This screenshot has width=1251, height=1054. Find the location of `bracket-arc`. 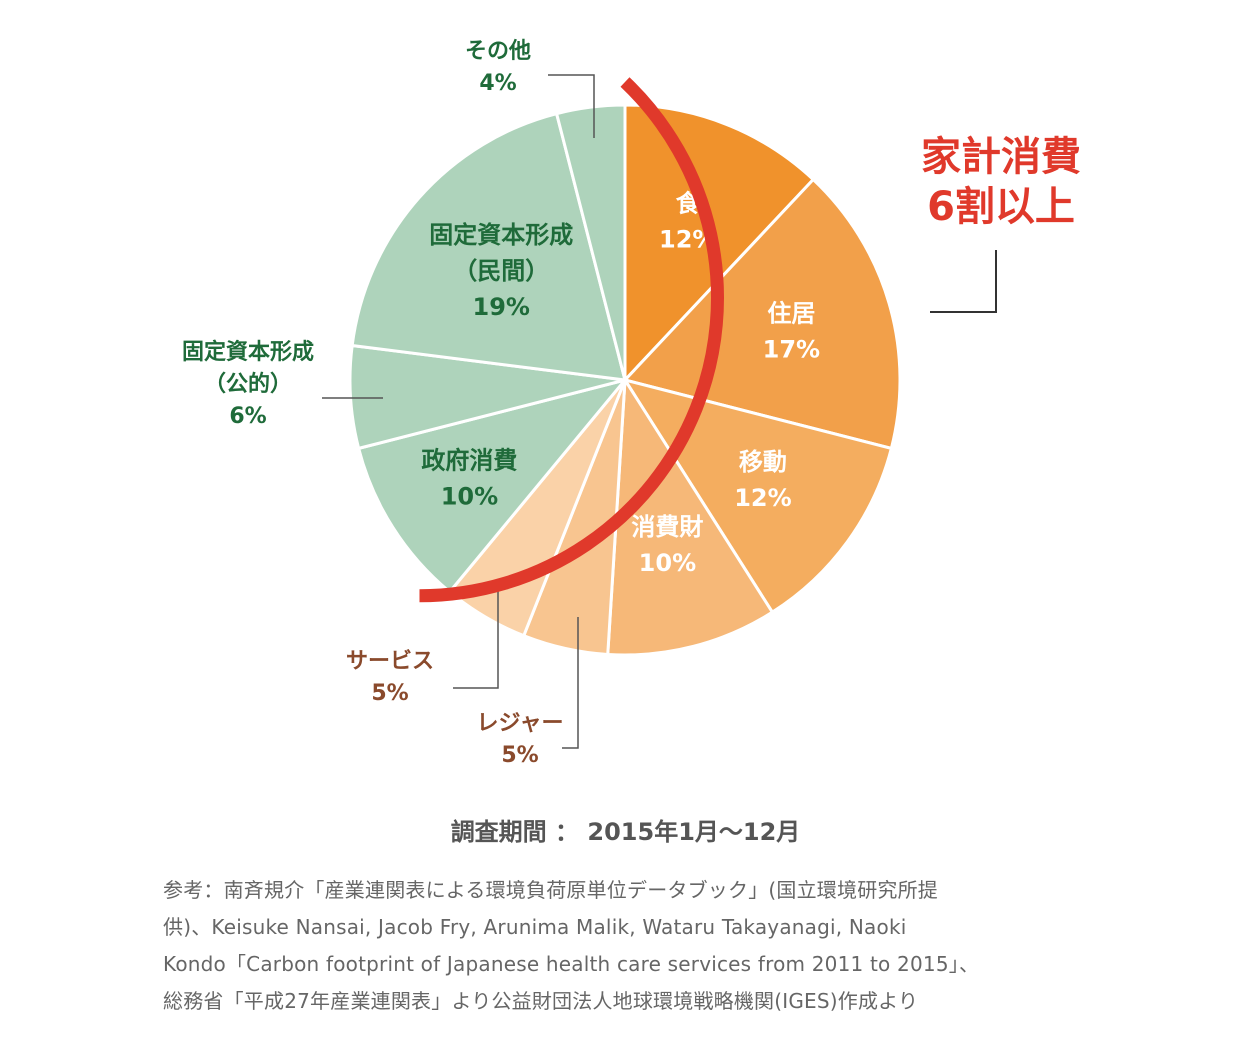

bracket-arc is located at coordinates (571, 340).